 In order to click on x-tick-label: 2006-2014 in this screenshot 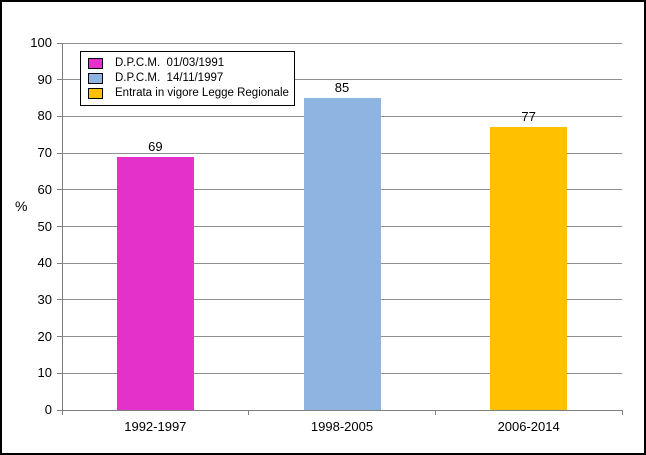, I will do `click(528, 426)`.